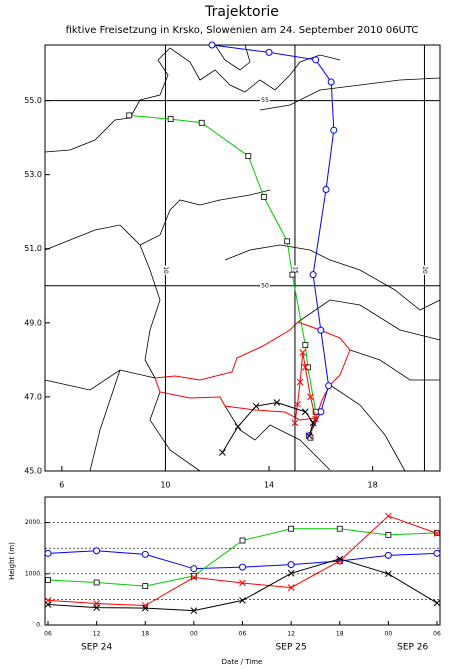 This screenshot has height=669, width=449. Describe the element at coordinates (269, 485) in the screenshot. I see `x-tick-label: 14` at that location.